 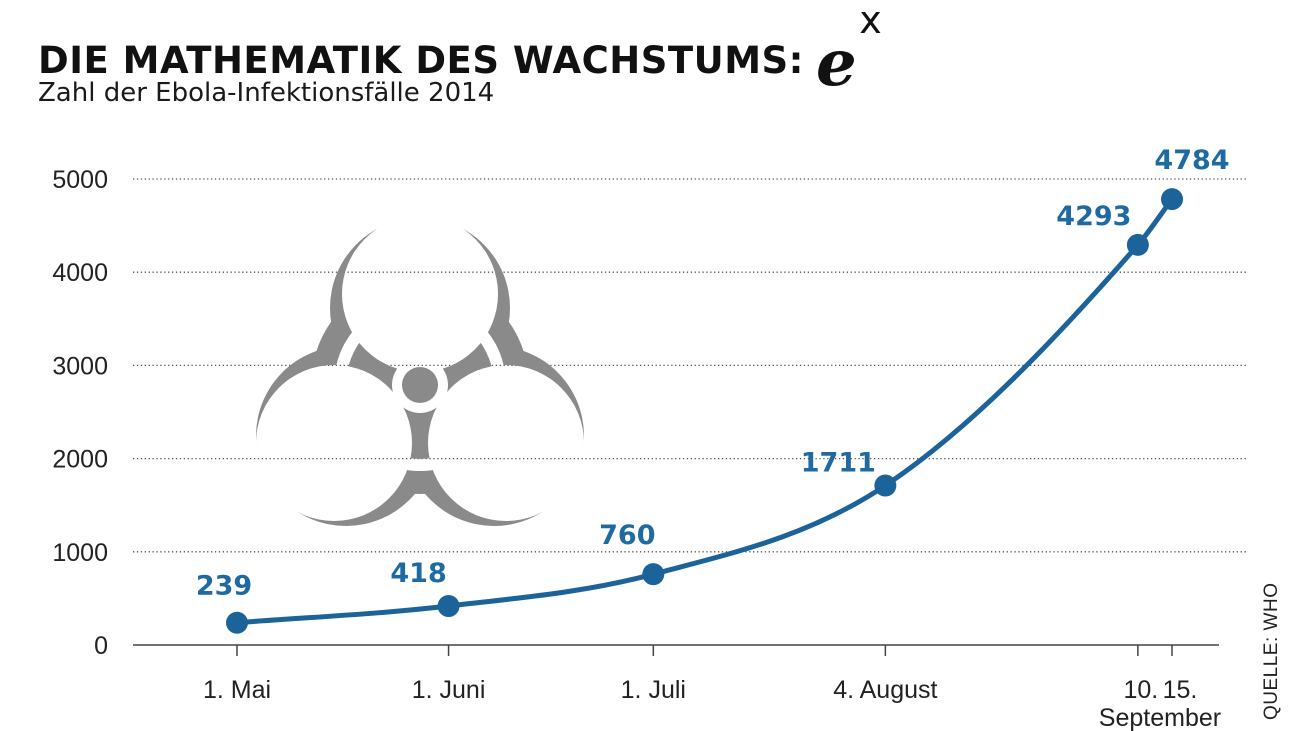 What do you see at coordinates (838, 463) in the screenshot?
I see `data-label: 1711` at bounding box center [838, 463].